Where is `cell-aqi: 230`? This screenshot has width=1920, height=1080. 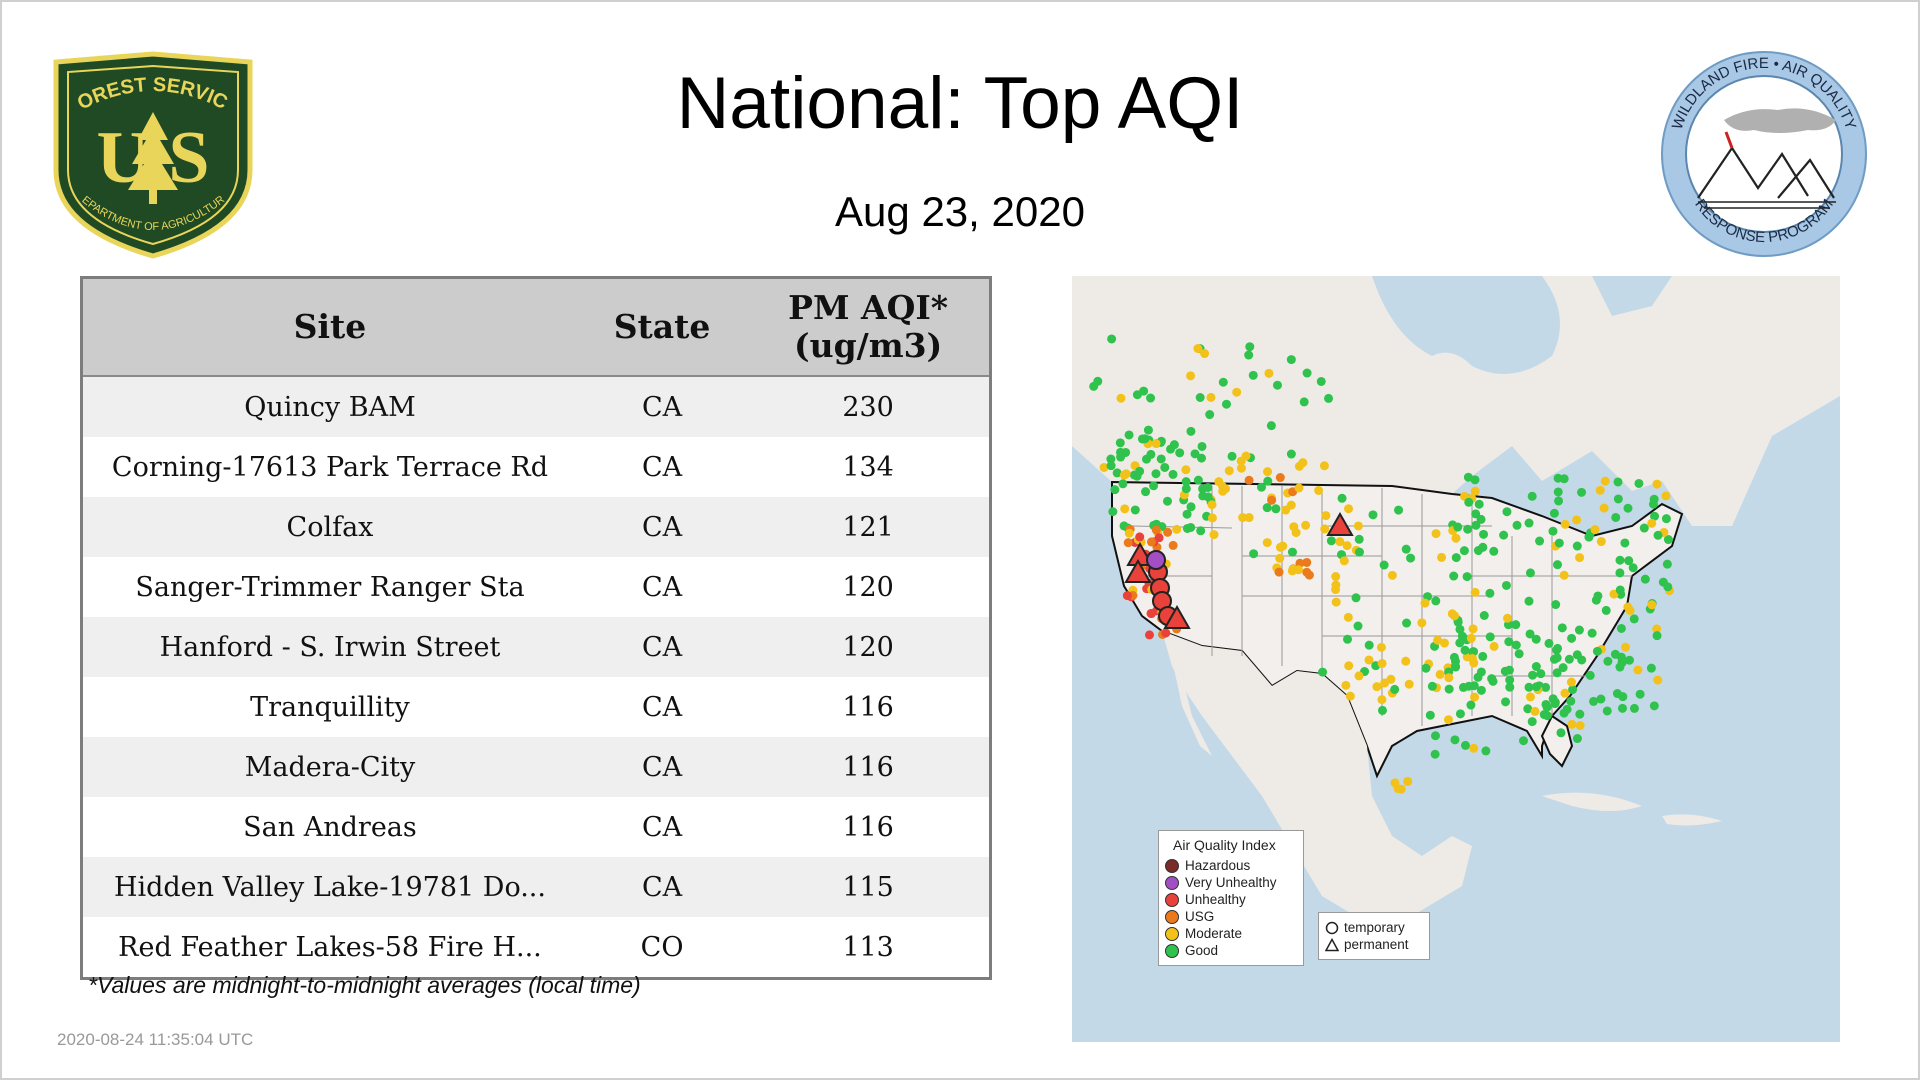 cell-aqi: 230 is located at coordinates (869, 406).